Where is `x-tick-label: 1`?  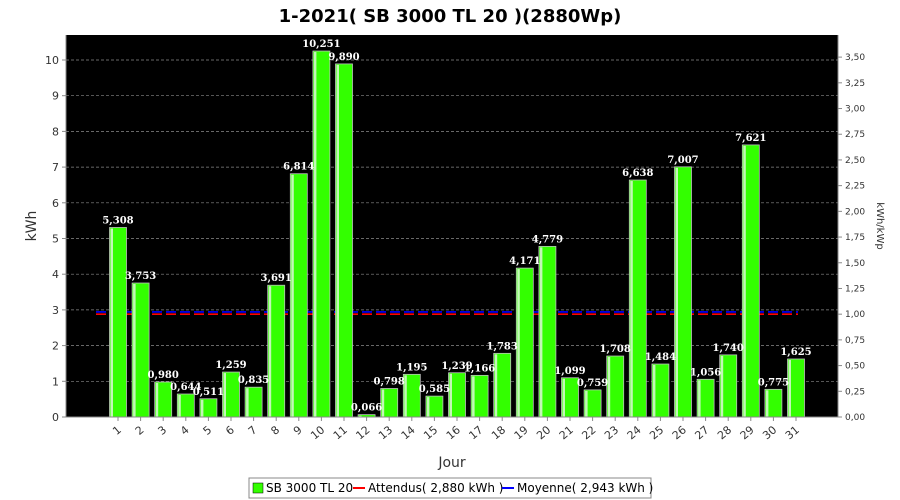 x-tick-label: 1 is located at coordinates (117, 430).